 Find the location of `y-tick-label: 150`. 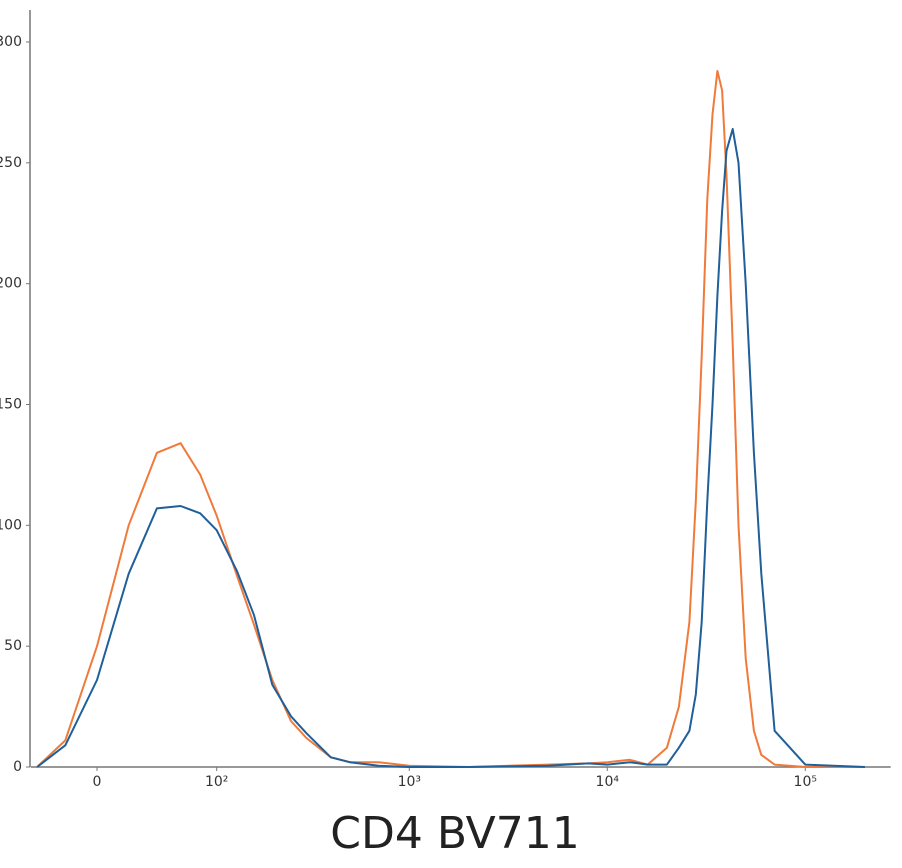

y-tick-label: 150 is located at coordinates (11, 405).